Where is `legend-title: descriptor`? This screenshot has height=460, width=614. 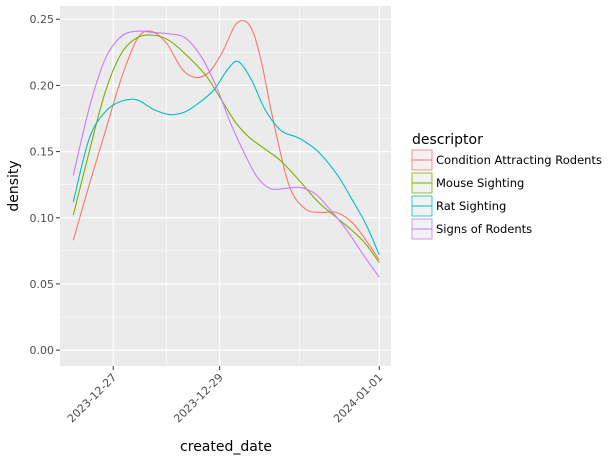
legend-title: descriptor is located at coordinates (447, 140).